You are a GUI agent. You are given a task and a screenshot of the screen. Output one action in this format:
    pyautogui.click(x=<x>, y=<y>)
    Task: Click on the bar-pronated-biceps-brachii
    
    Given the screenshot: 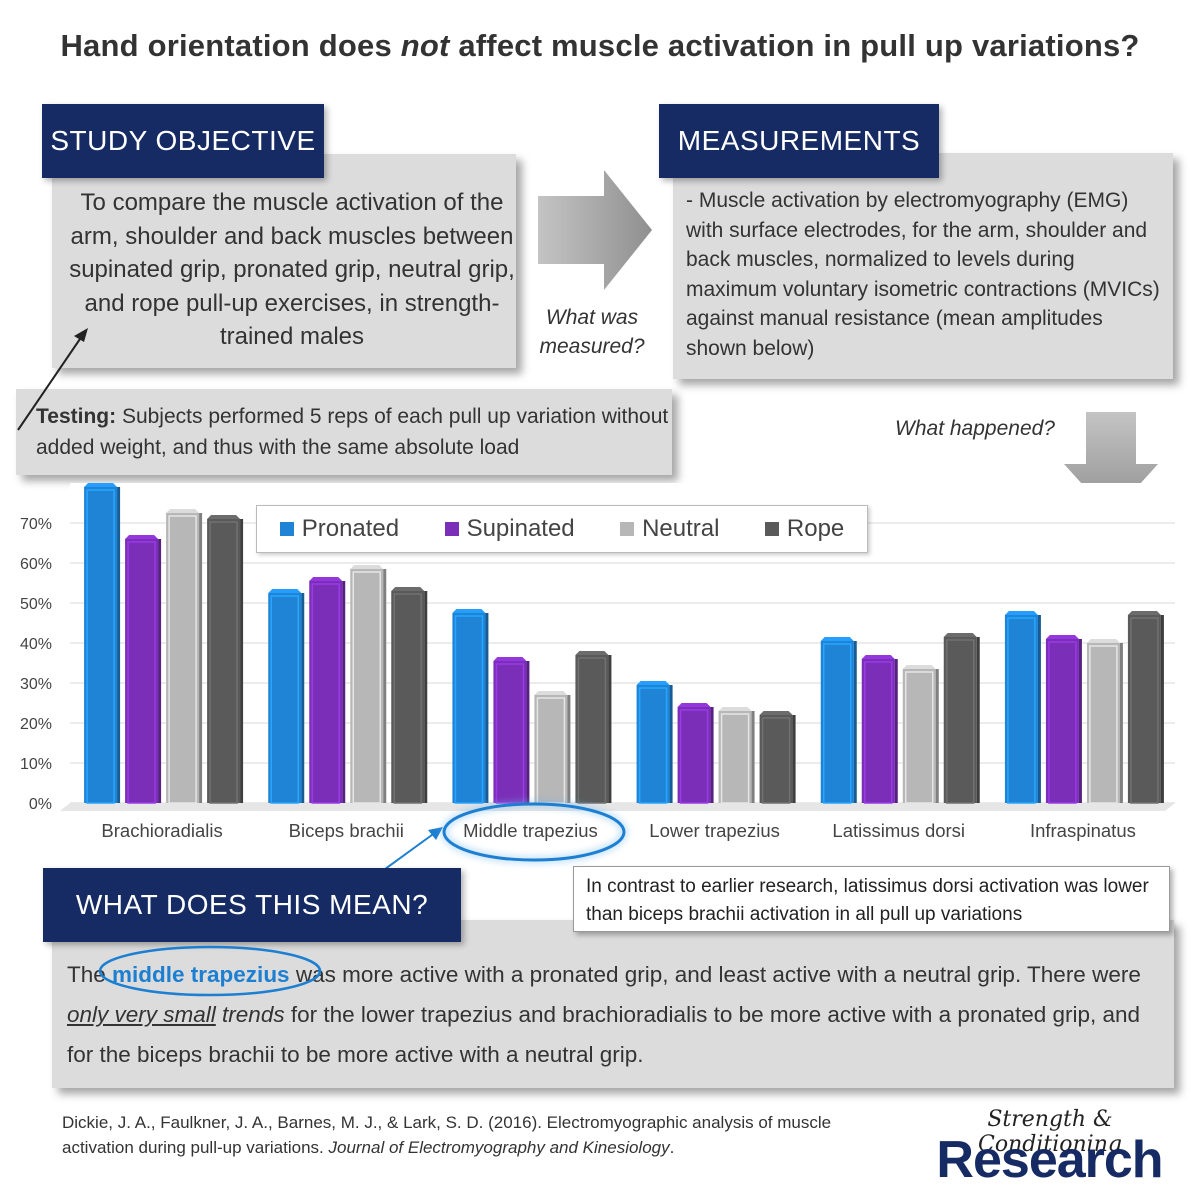 What is the action you would take?
    pyautogui.click(x=285, y=698)
    